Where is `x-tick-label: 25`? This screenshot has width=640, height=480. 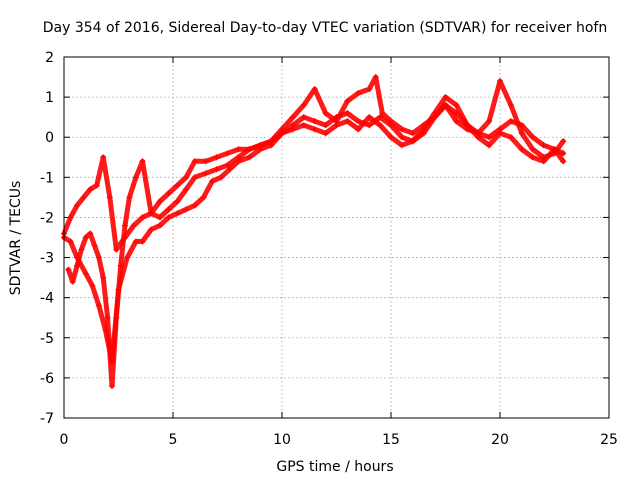
x-tick-label: 25 is located at coordinates (609, 440).